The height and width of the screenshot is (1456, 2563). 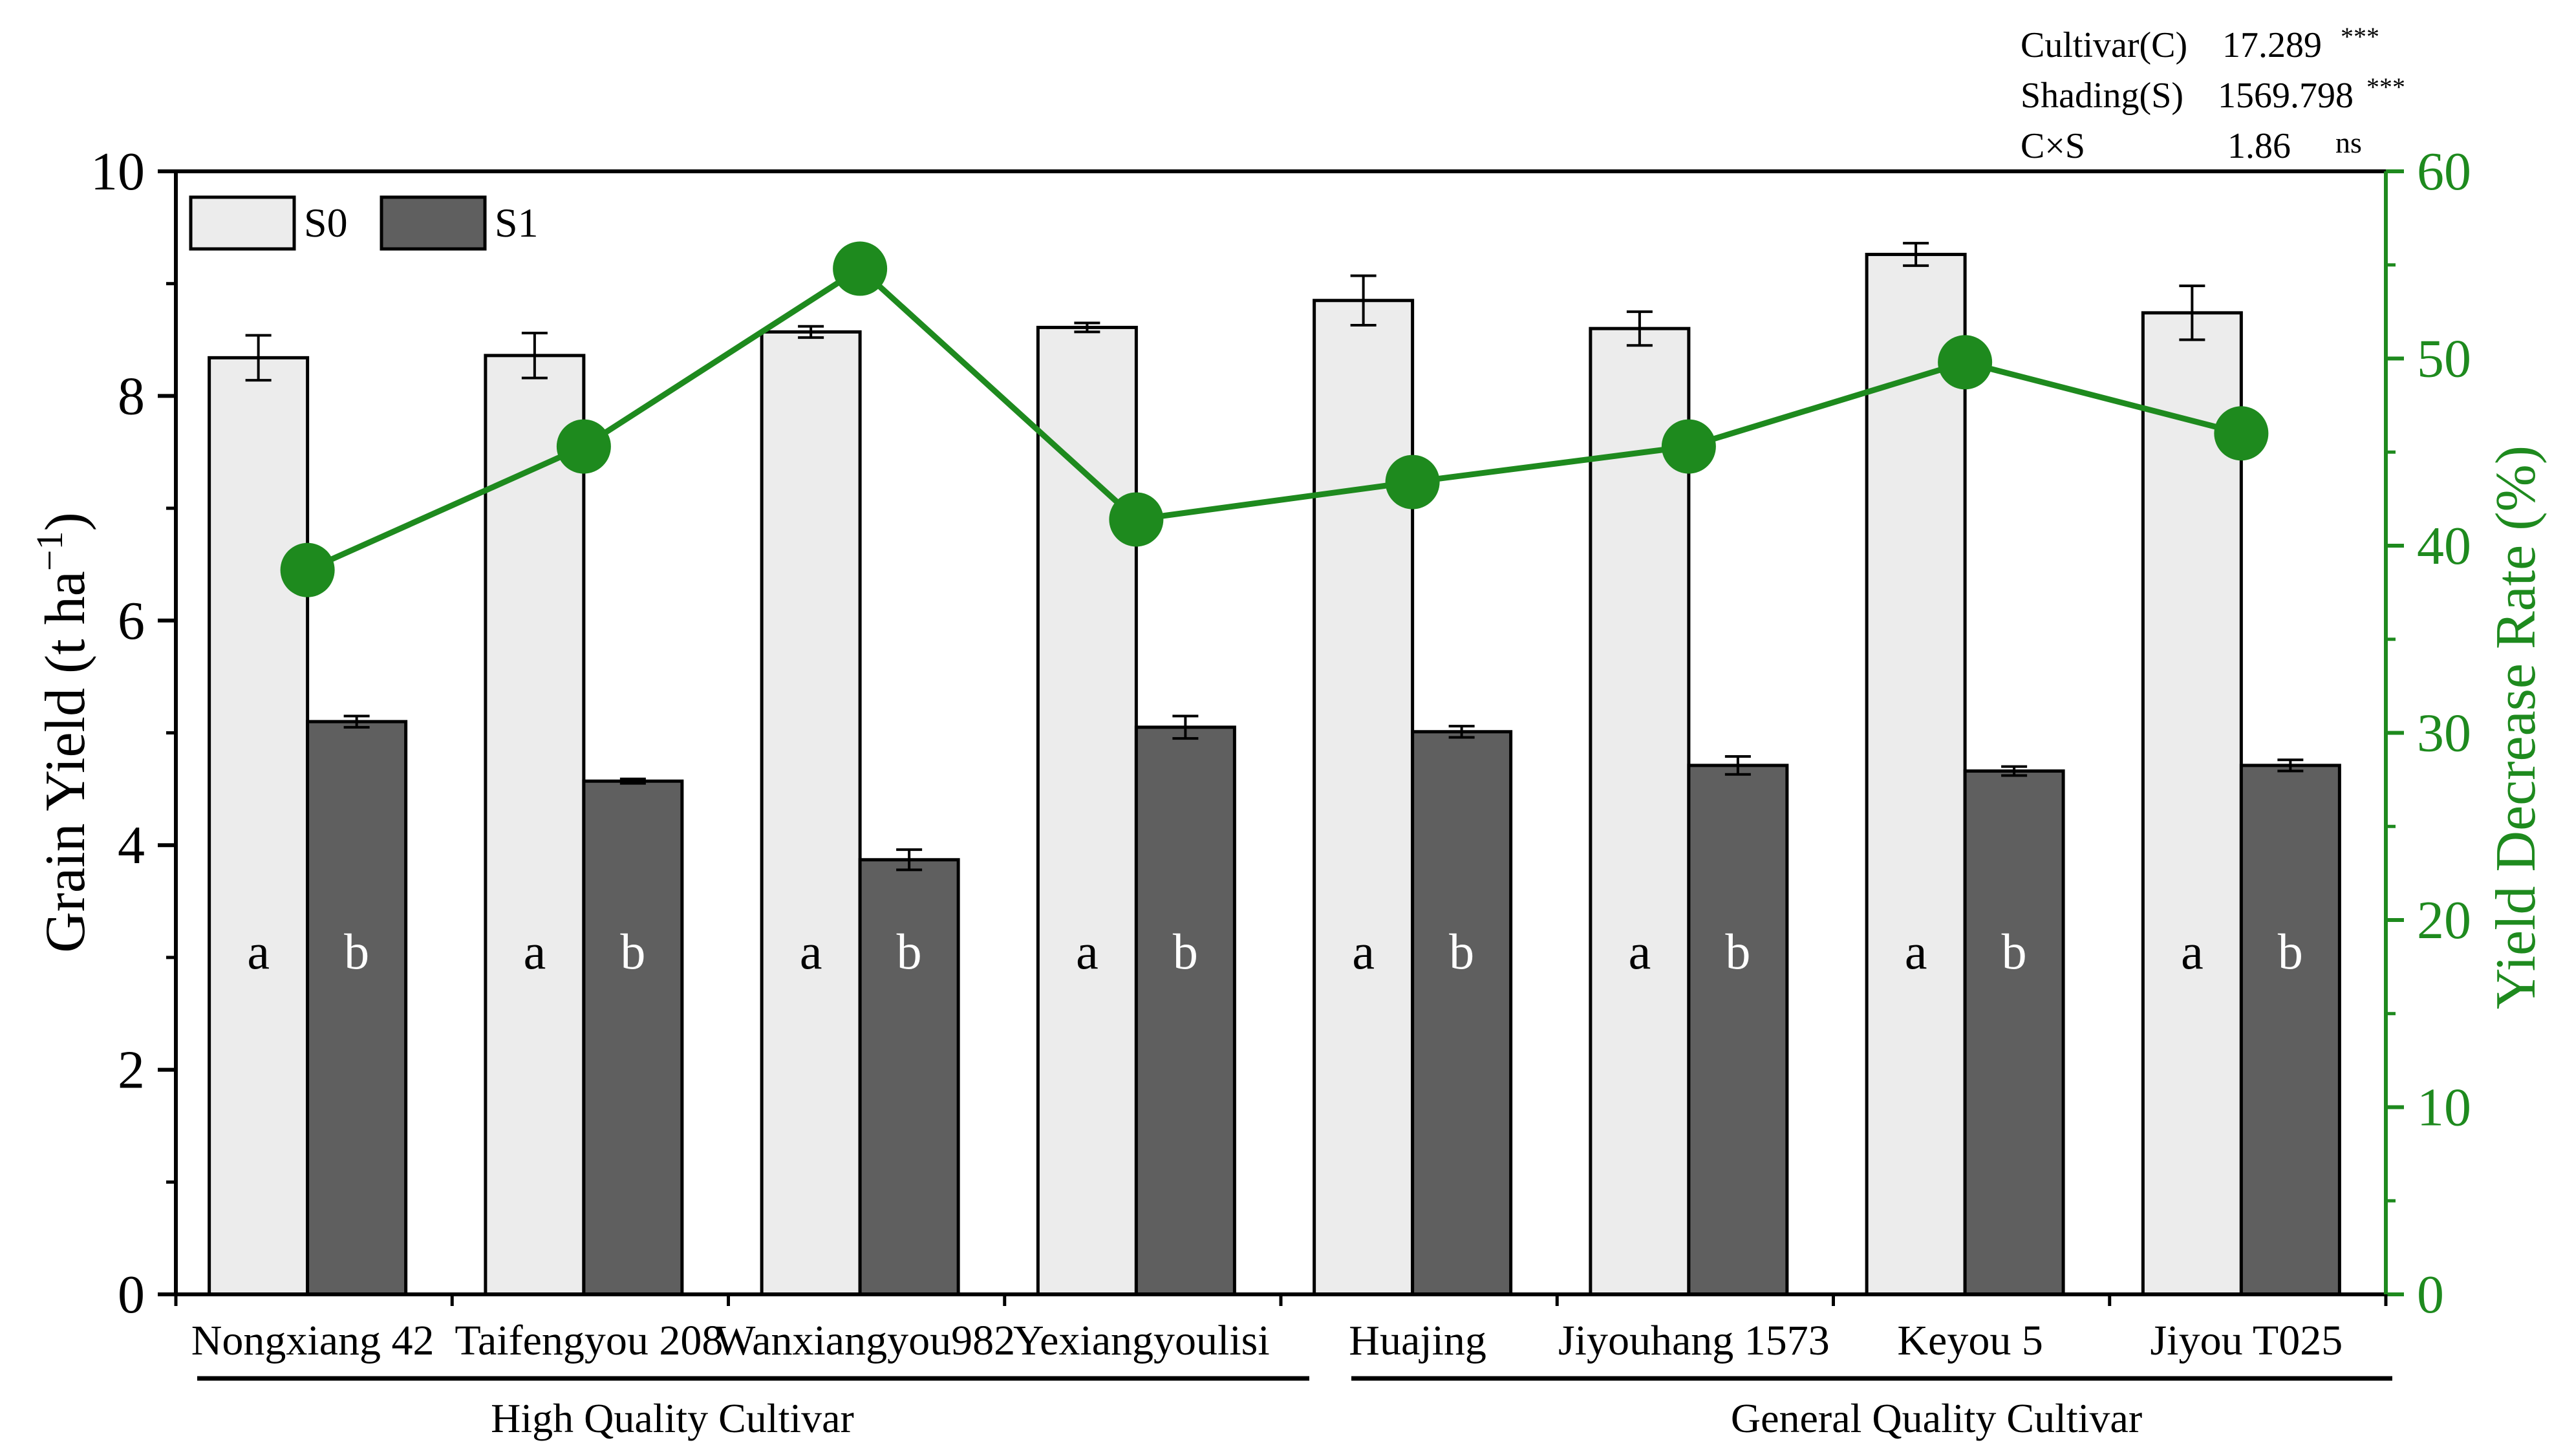 I want to click on anova-label-shading: Shading(S), so click(x=2102, y=96).